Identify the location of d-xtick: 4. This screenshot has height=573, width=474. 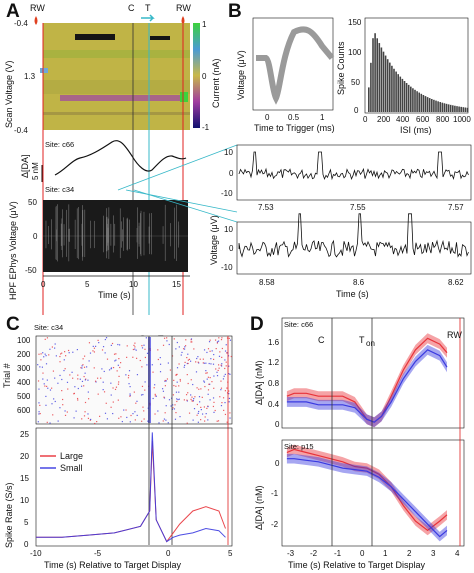
(457, 553).